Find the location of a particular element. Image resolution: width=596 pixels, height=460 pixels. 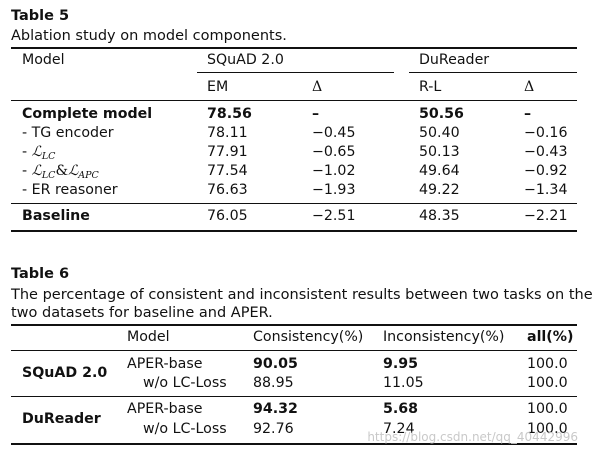

table5-baseline-em: 76.05 is located at coordinates (227, 216).